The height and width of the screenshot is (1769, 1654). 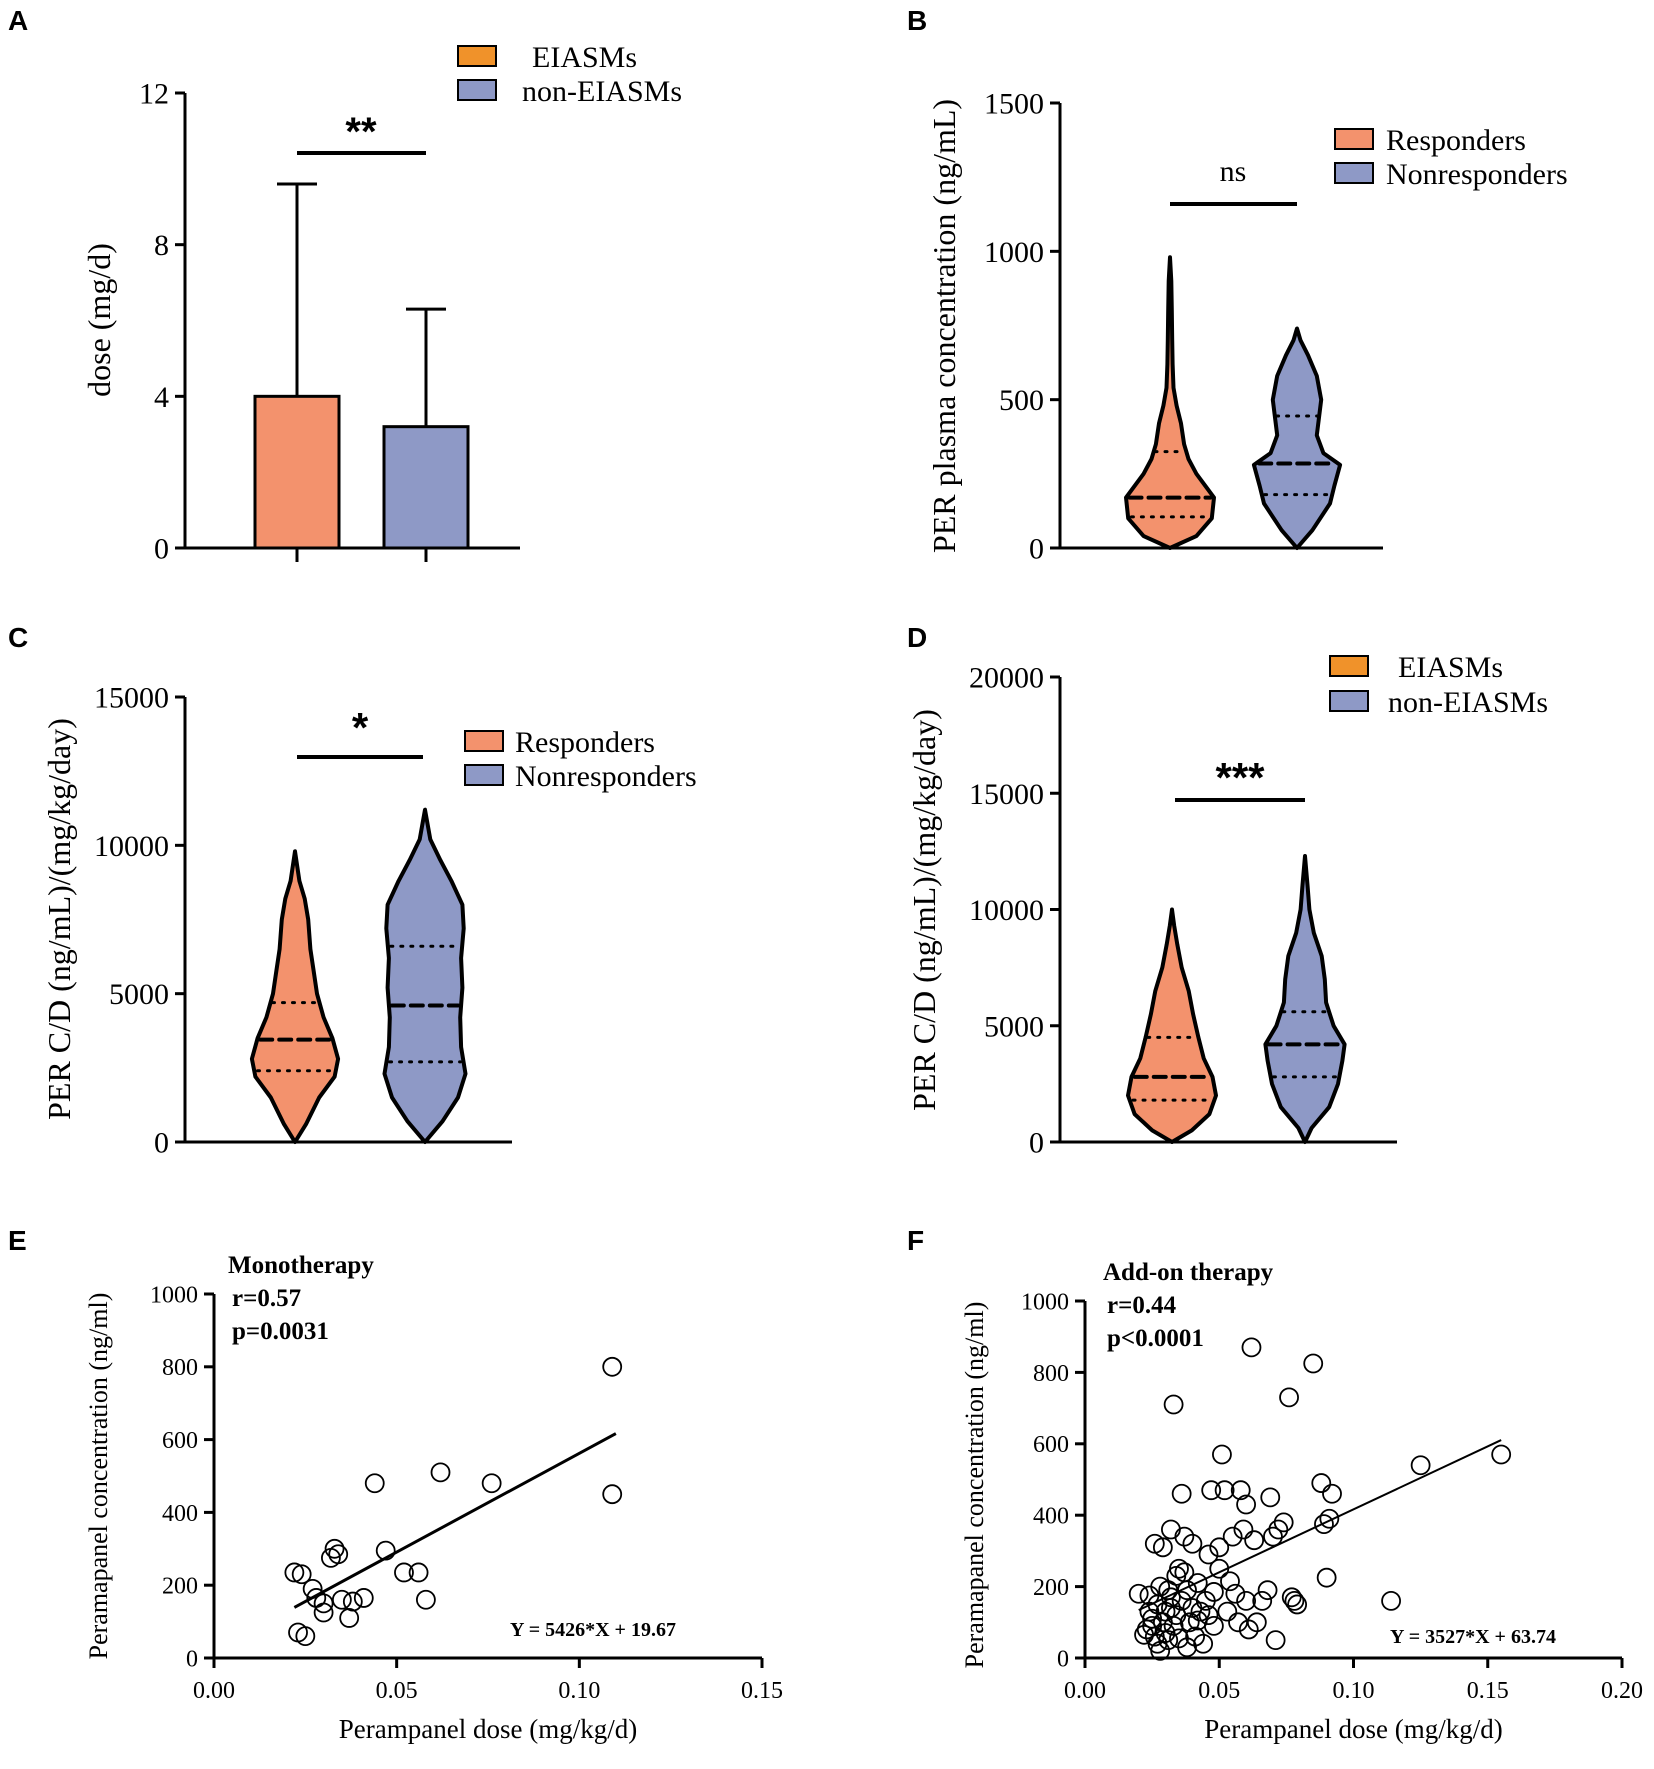 What do you see at coordinates (180, 1587) in the screenshot?
I see `y-tick-label: 200` at bounding box center [180, 1587].